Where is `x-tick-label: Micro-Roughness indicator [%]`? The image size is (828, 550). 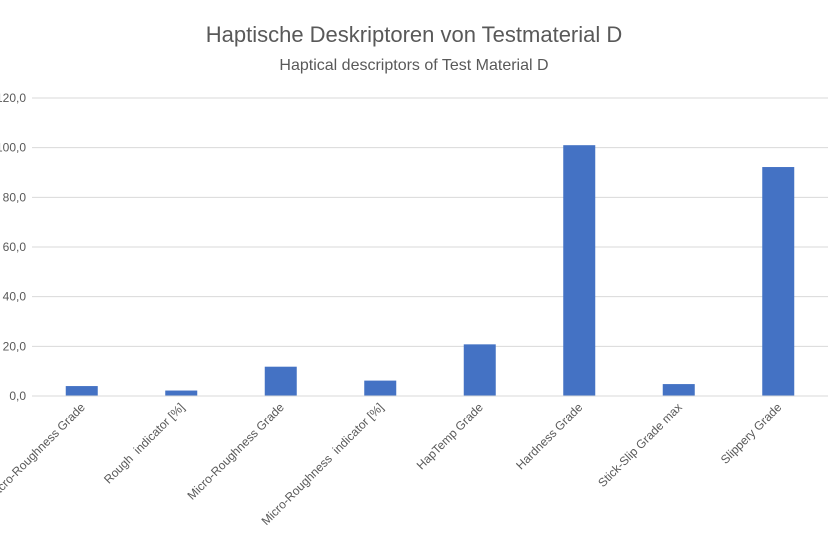 x-tick-label: Micro-Roughness indicator [%] is located at coordinates (323, 464).